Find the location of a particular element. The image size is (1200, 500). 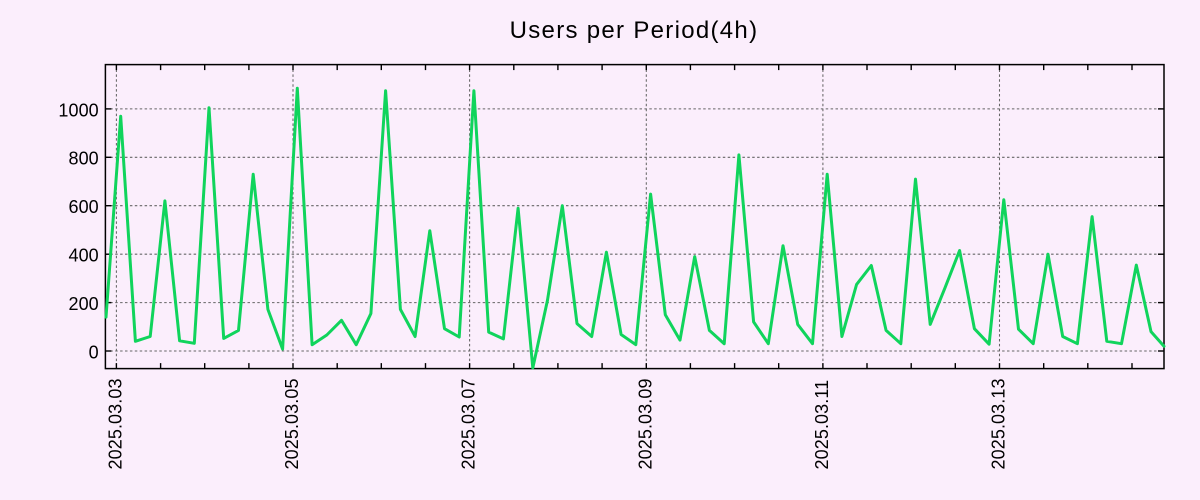

svg-text: 2025.03.07 is located at coordinates (469, 423).